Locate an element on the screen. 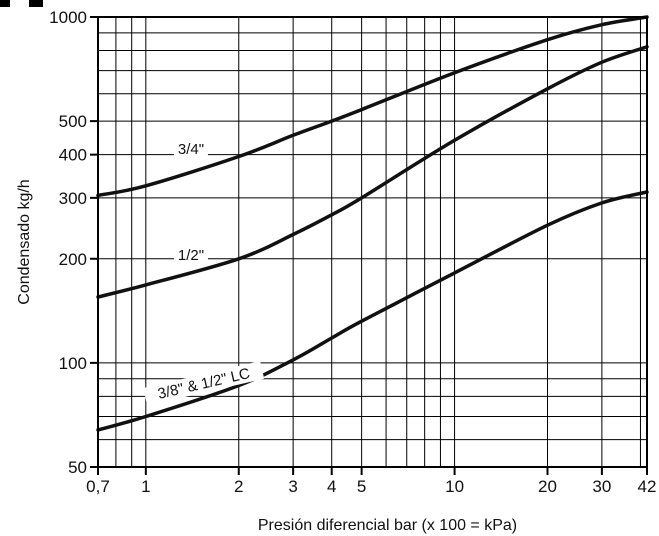 This screenshot has height=536, width=659. curve-label-2: 1/2" is located at coordinates (190, 254).